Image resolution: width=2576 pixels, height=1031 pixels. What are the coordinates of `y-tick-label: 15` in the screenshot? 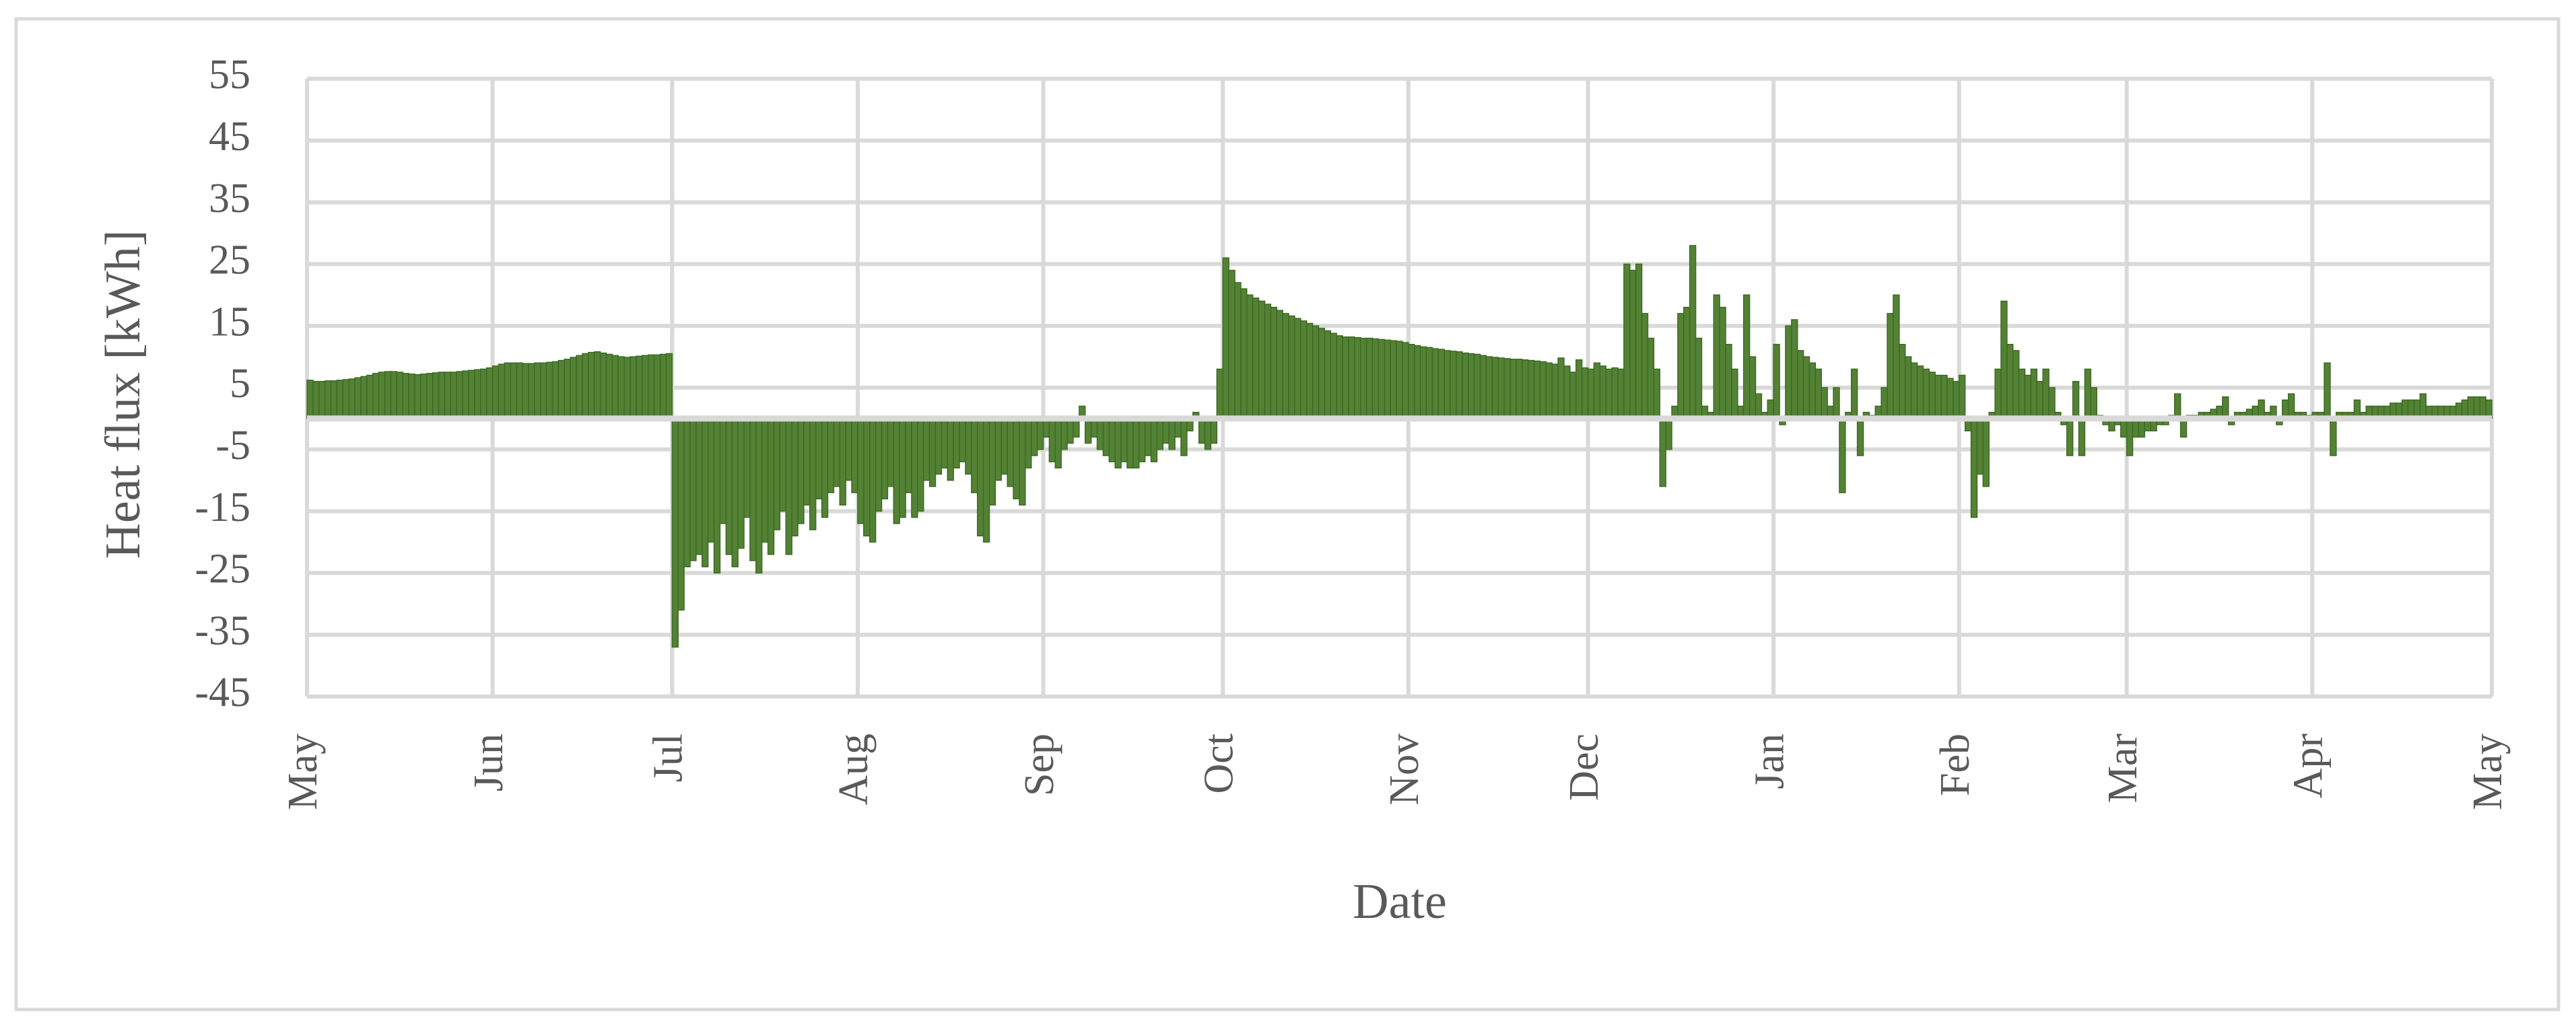 It's located at (230, 322).